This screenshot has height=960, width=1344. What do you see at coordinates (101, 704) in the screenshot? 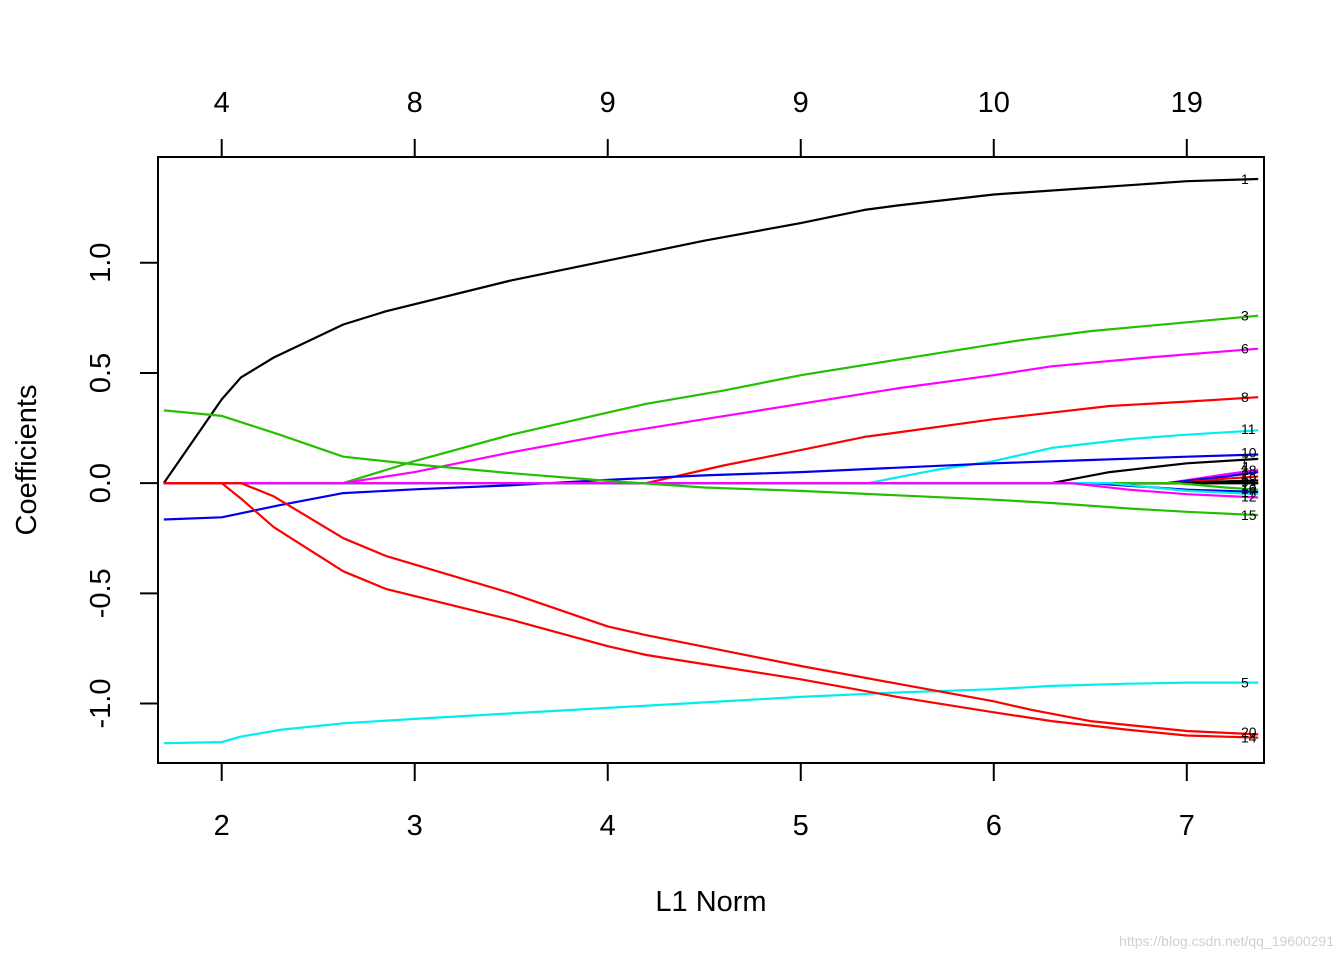
I see `y-tick-label: -1.0` at bounding box center [101, 704].